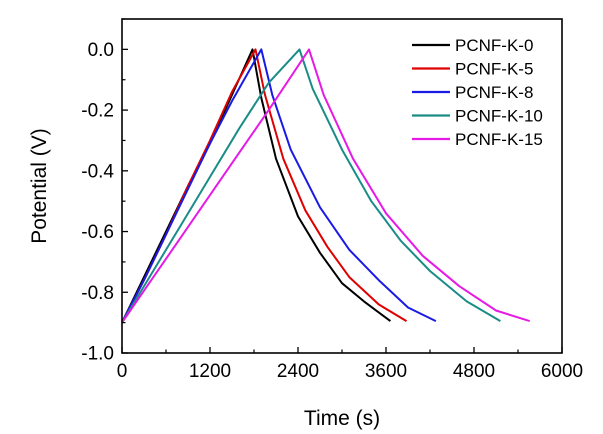 This screenshot has height=434, width=603. Describe the element at coordinates (101, 50) in the screenshot. I see `y-tick-label: 0.0` at that location.